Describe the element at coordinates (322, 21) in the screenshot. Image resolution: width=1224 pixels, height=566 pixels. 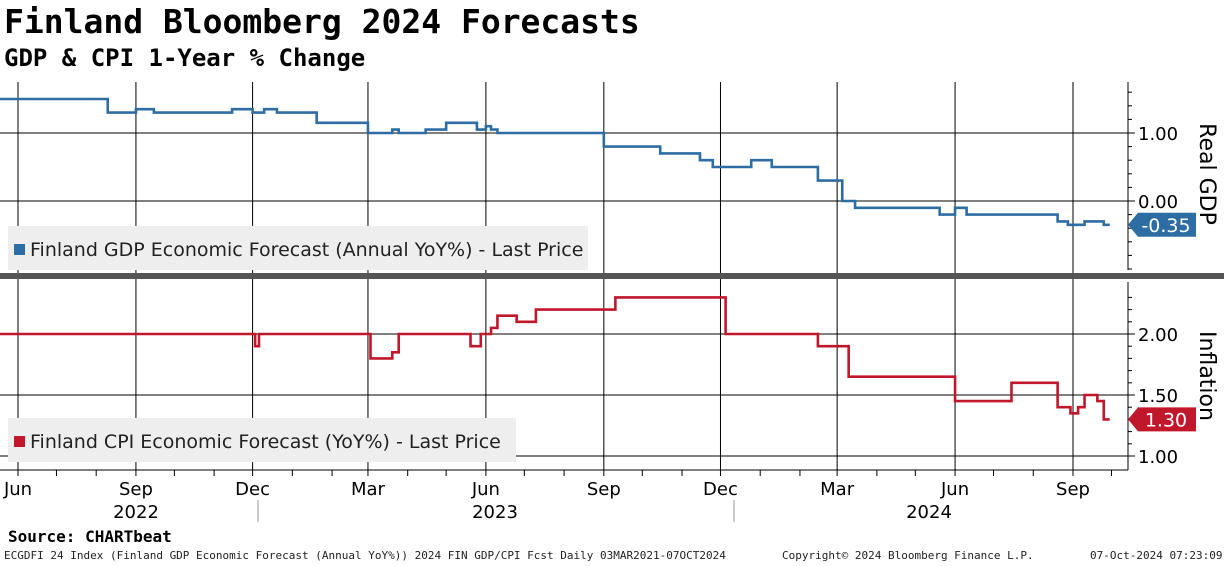
I see `chart-title: Finland Bloomberg 2024 Forecasts` at that location.